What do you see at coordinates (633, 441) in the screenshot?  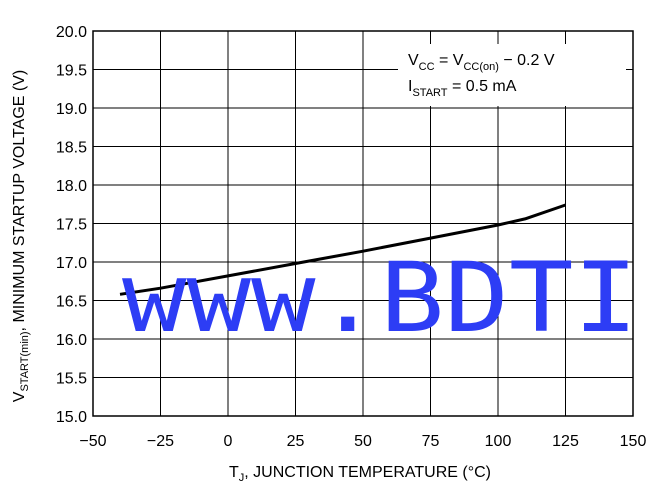 I see `x-tick-label: 150` at bounding box center [633, 441].